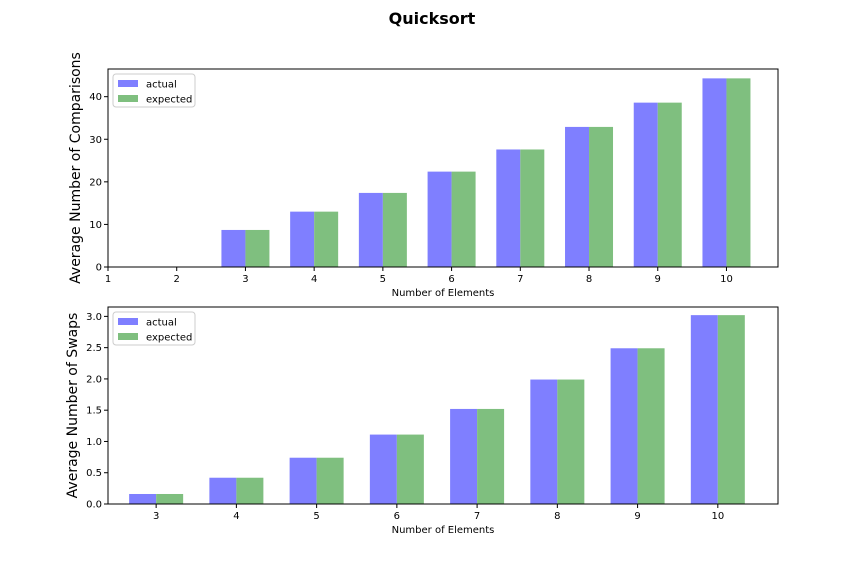 The height and width of the screenshot is (576, 864). Describe the element at coordinates (73, 406) in the screenshot. I see `y-axis-label: Average Number of Swaps` at that location.